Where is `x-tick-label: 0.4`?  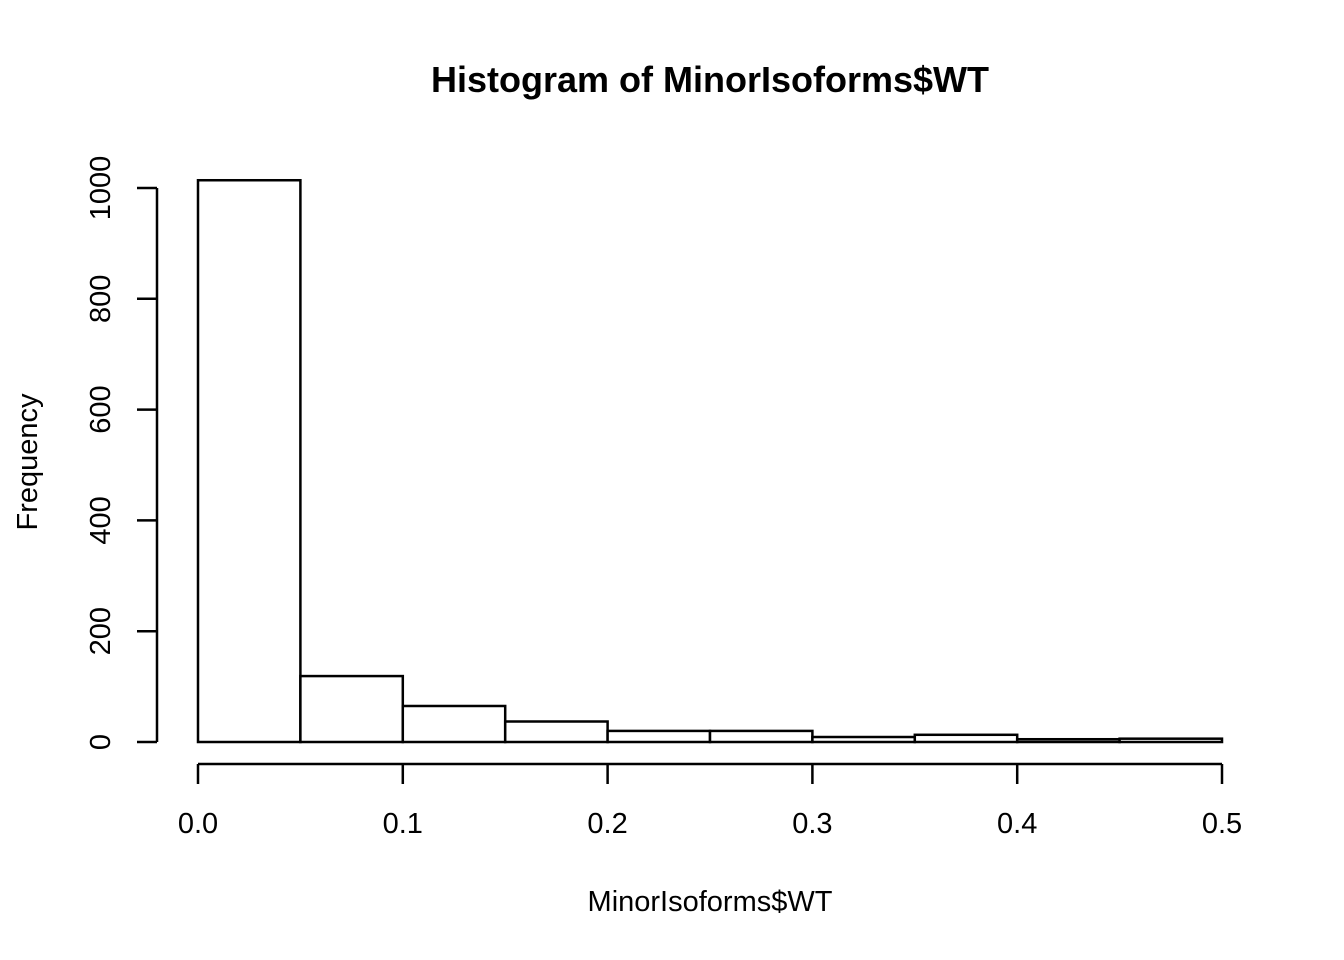
x-tick-label: 0.4 is located at coordinates (1017, 824).